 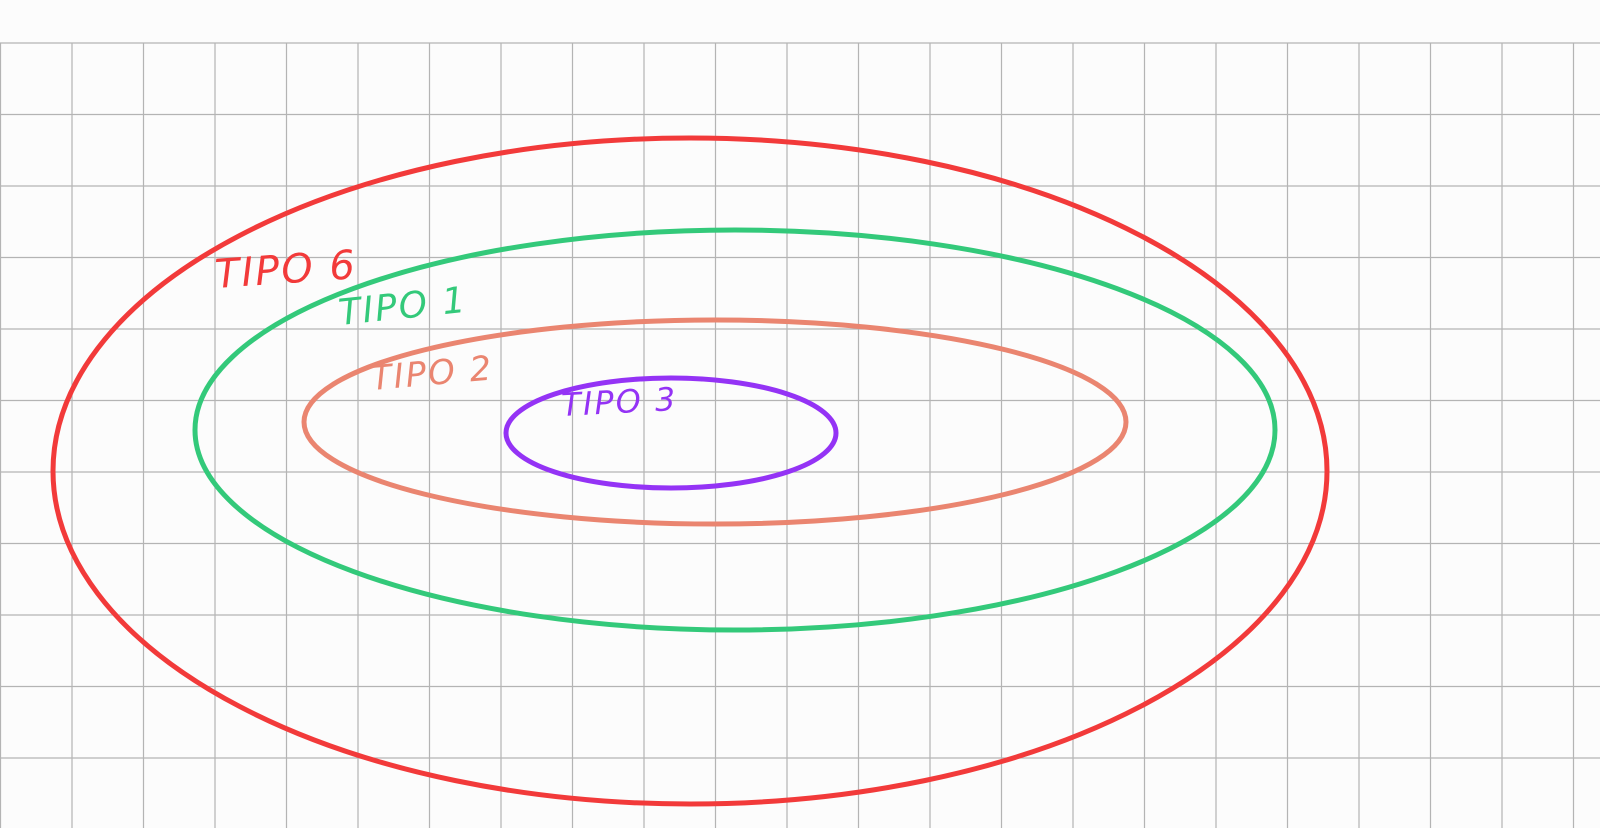 What do you see at coordinates (432, 373) in the screenshot?
I see `label-tipo2: TIPO 2` at bounding box center [432, 373].